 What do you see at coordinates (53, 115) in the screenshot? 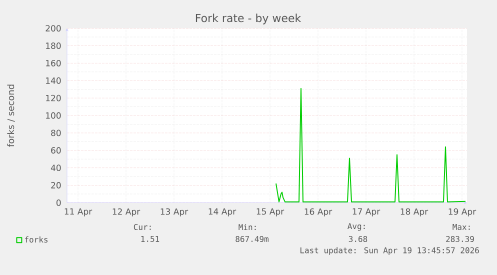
I see `y-tick-label: 100` at bounding box center [53, 115].